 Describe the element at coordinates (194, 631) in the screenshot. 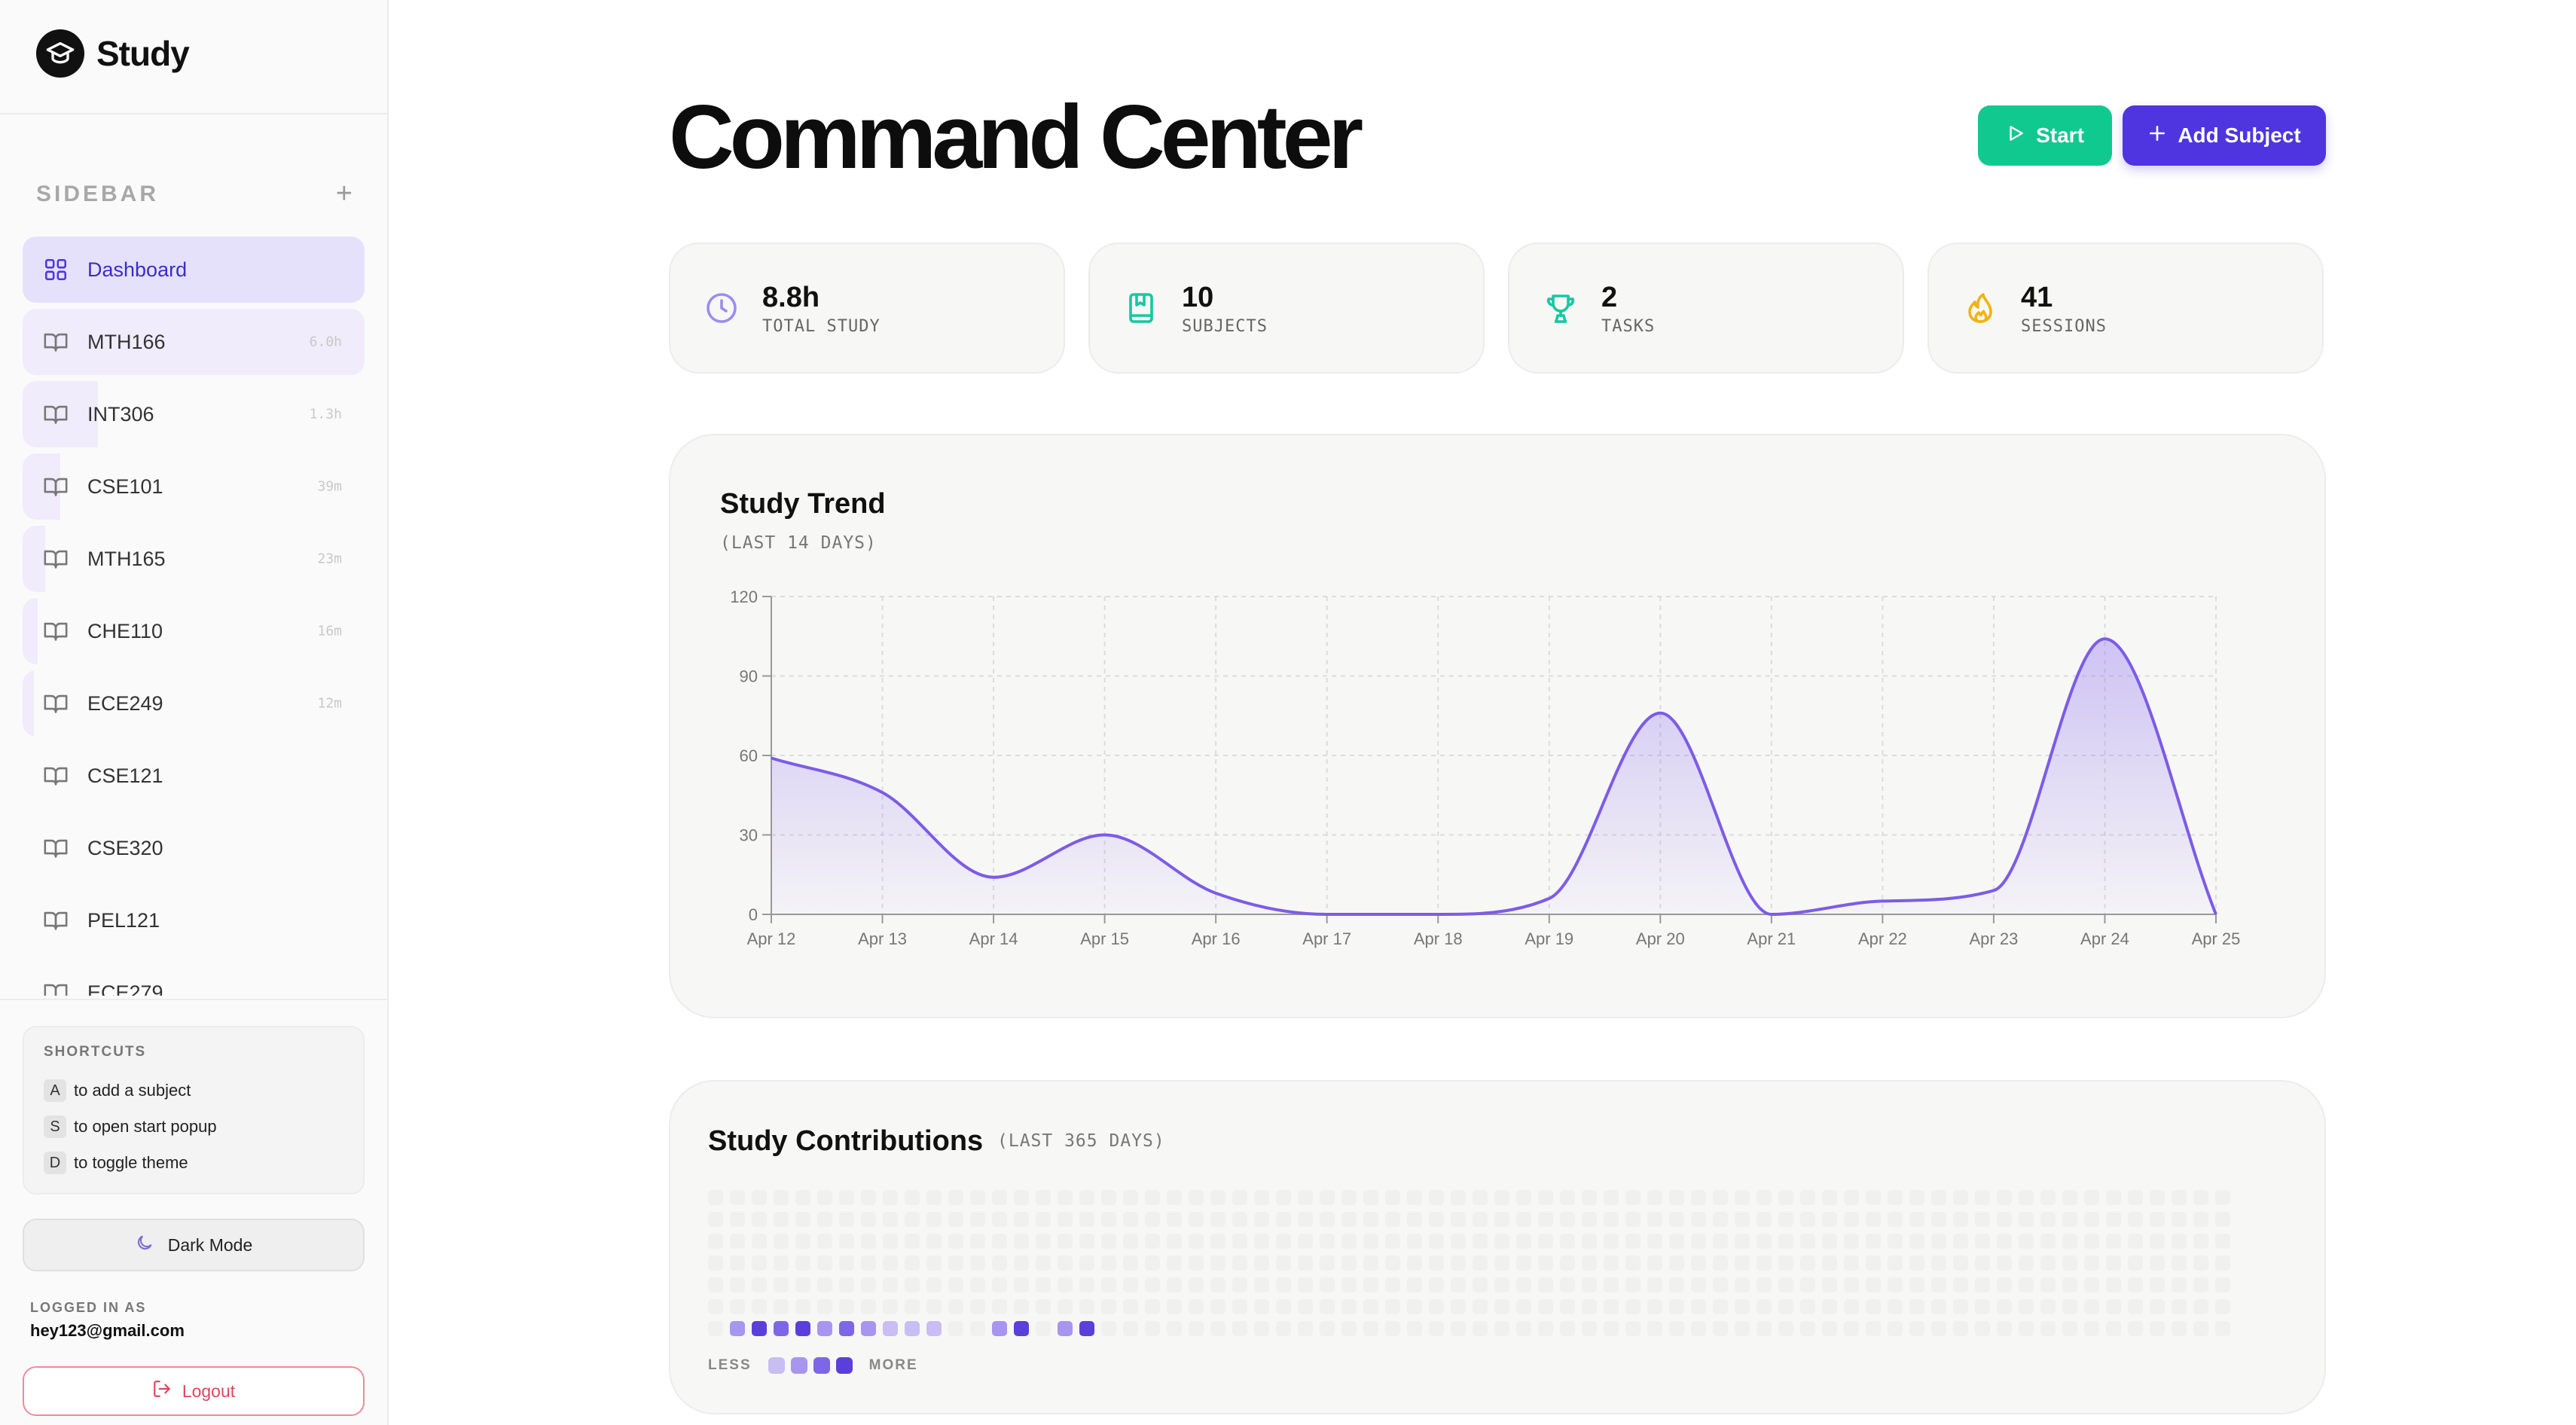

I see `sidebar-item-che110: CHE110 16m` at that location.